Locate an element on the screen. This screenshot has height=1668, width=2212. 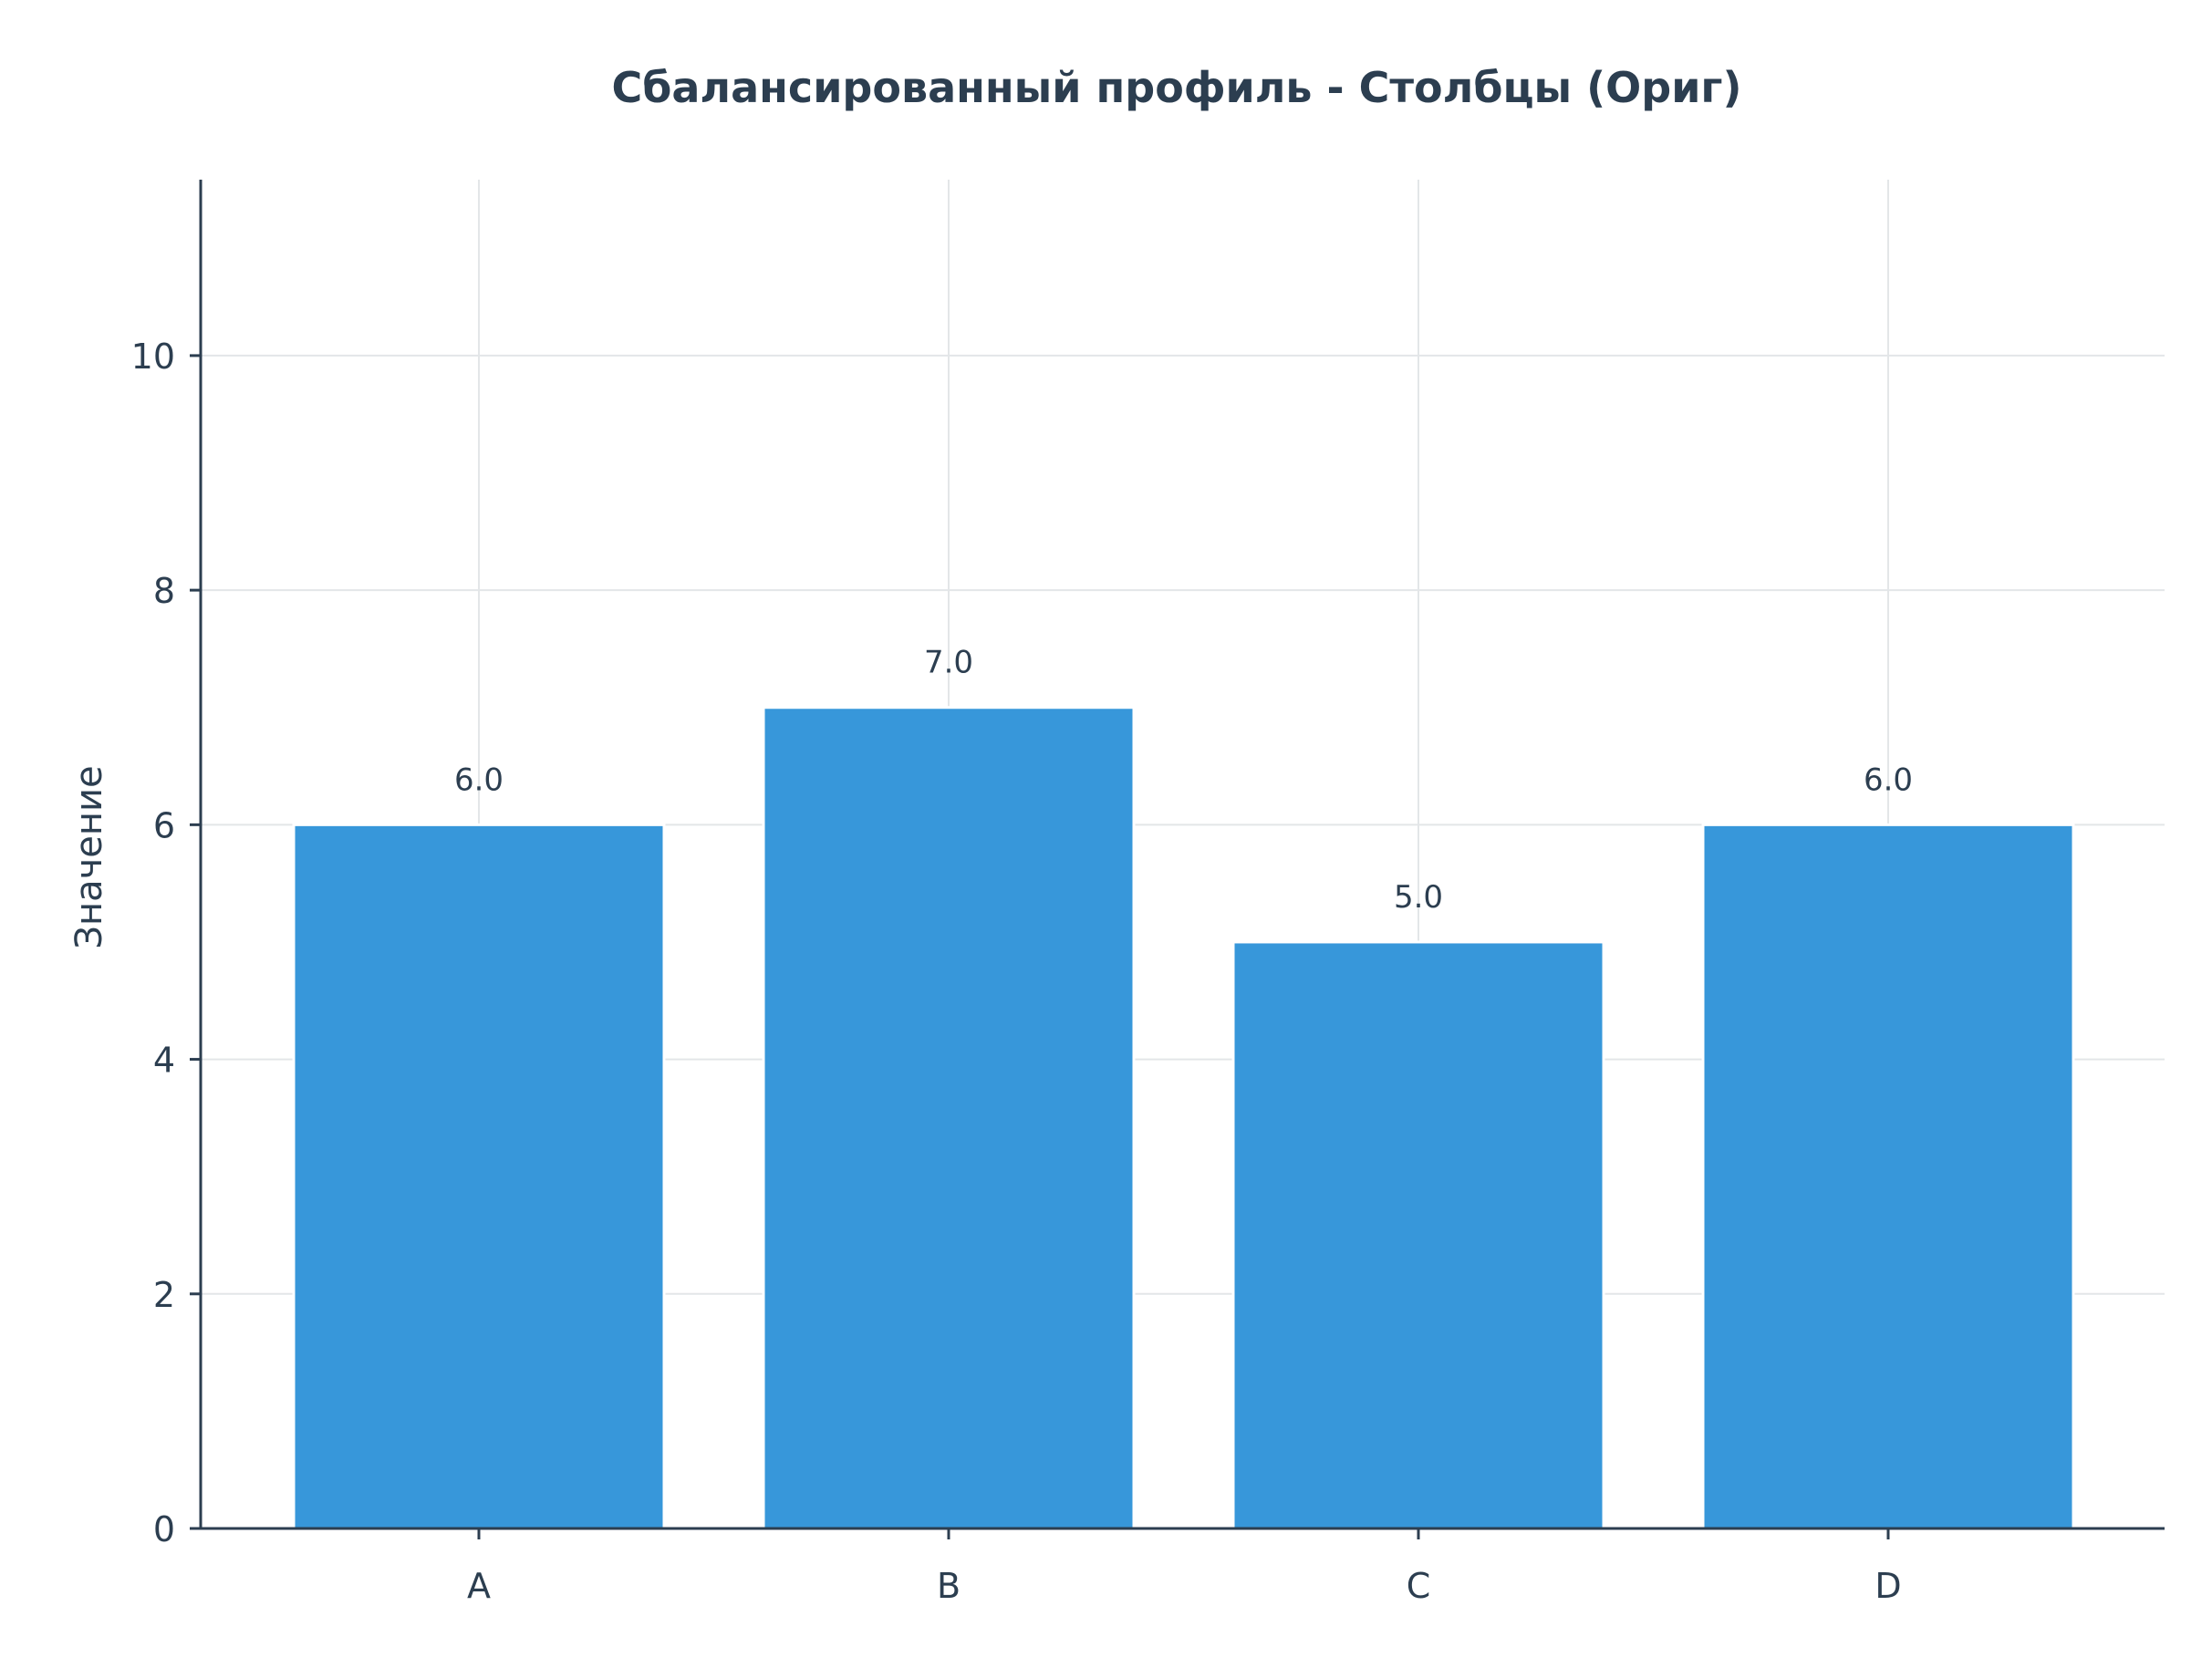
y-axis-label: Значение is located at coordinates (89, 857).